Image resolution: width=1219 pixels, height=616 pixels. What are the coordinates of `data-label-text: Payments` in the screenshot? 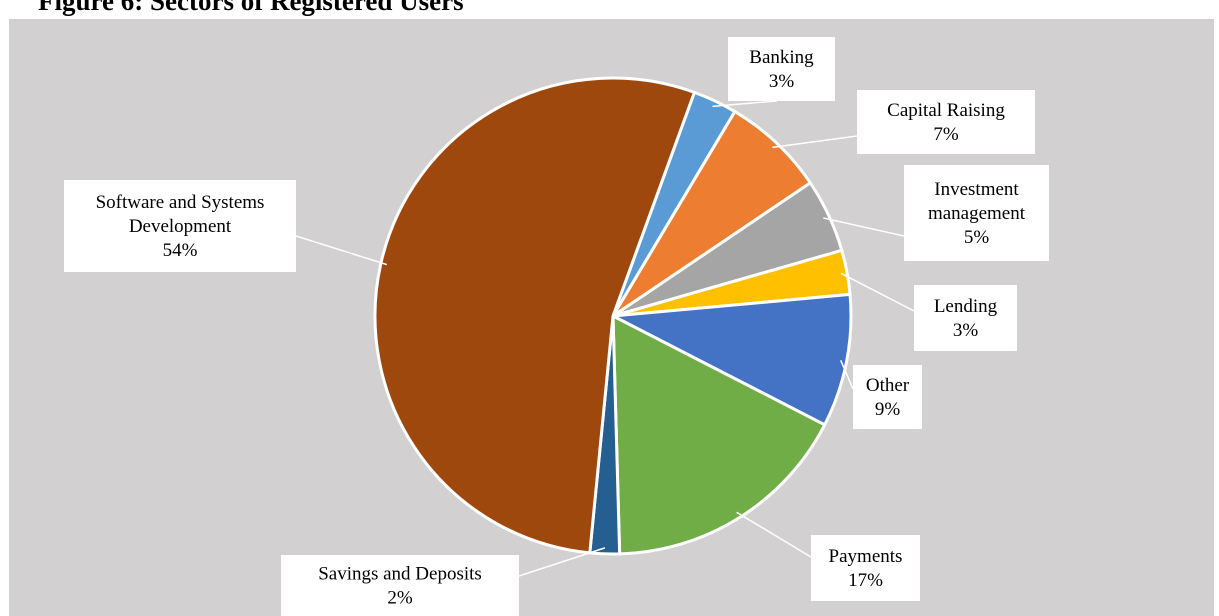 It's located at (866, 556).